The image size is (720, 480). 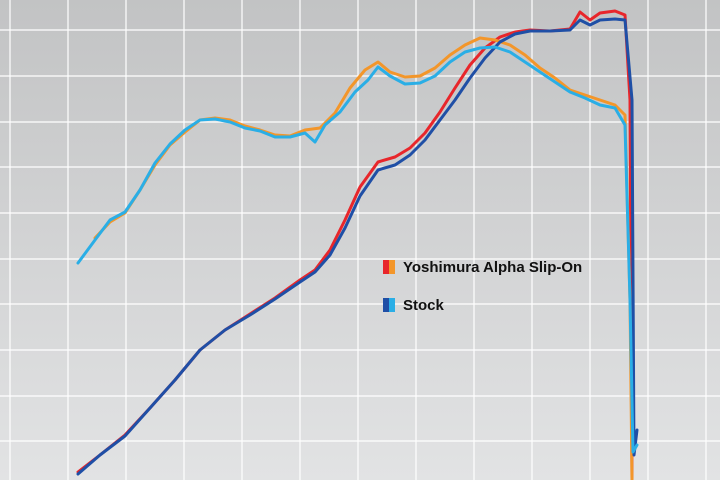 I want to click on legend-label: Yoshimura Alpha Slip-On, so click(x=492, y=267).